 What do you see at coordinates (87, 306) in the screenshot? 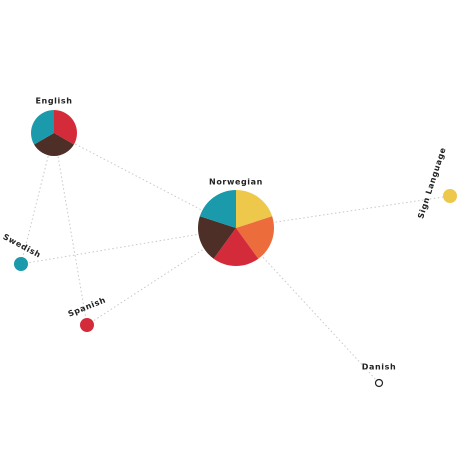
I see `node-label: Spanish` at bounding box center [87, 306].